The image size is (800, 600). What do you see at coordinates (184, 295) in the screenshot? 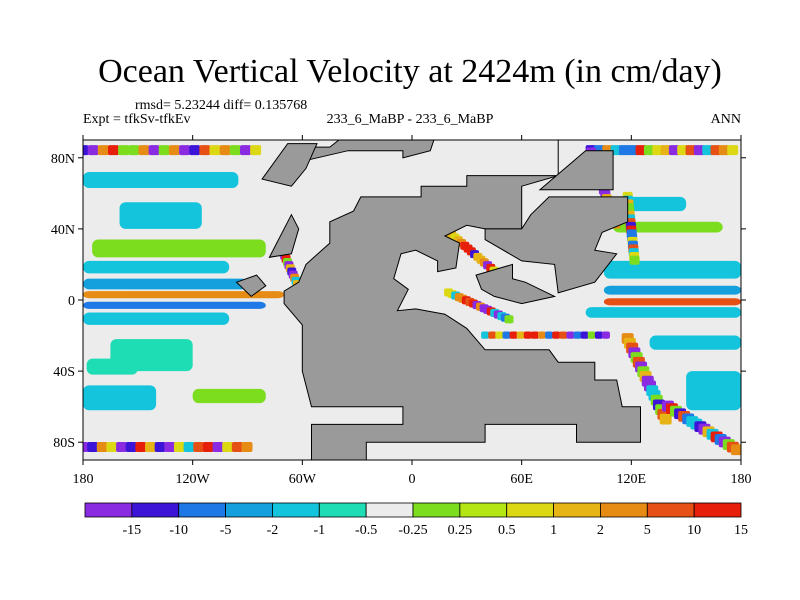
I see `band-pac-eq-red` at bounding box center [184, 295].